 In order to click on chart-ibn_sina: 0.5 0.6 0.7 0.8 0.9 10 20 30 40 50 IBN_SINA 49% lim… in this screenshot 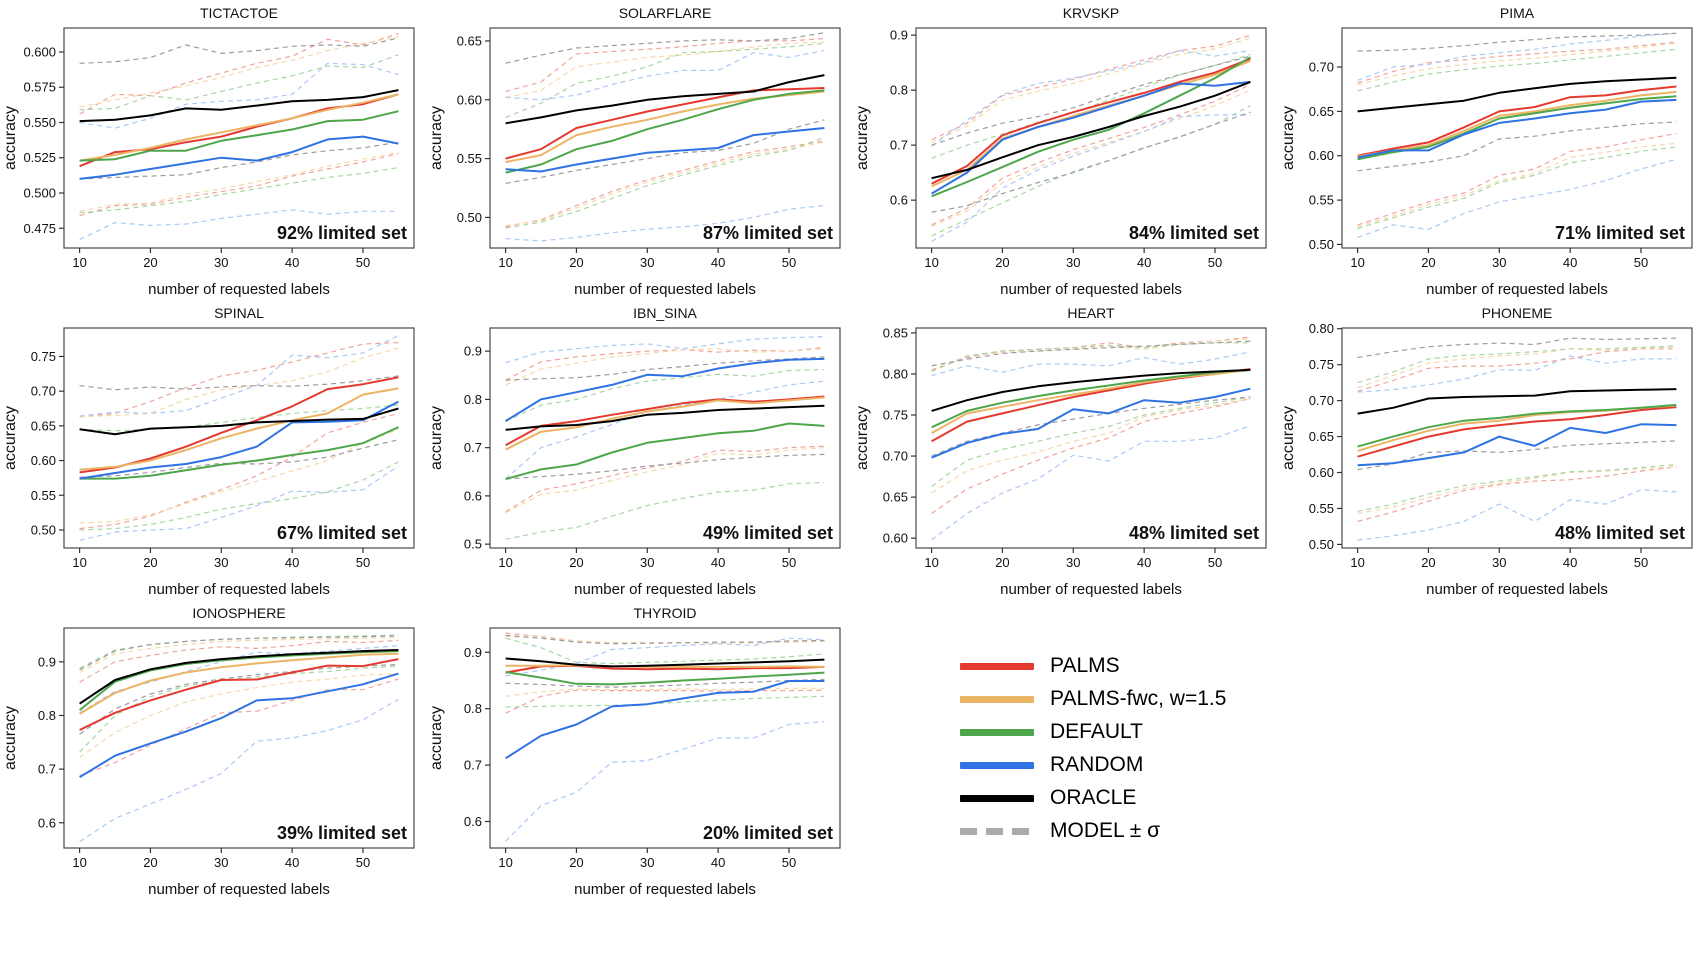, I will do `click(639, 452)`.